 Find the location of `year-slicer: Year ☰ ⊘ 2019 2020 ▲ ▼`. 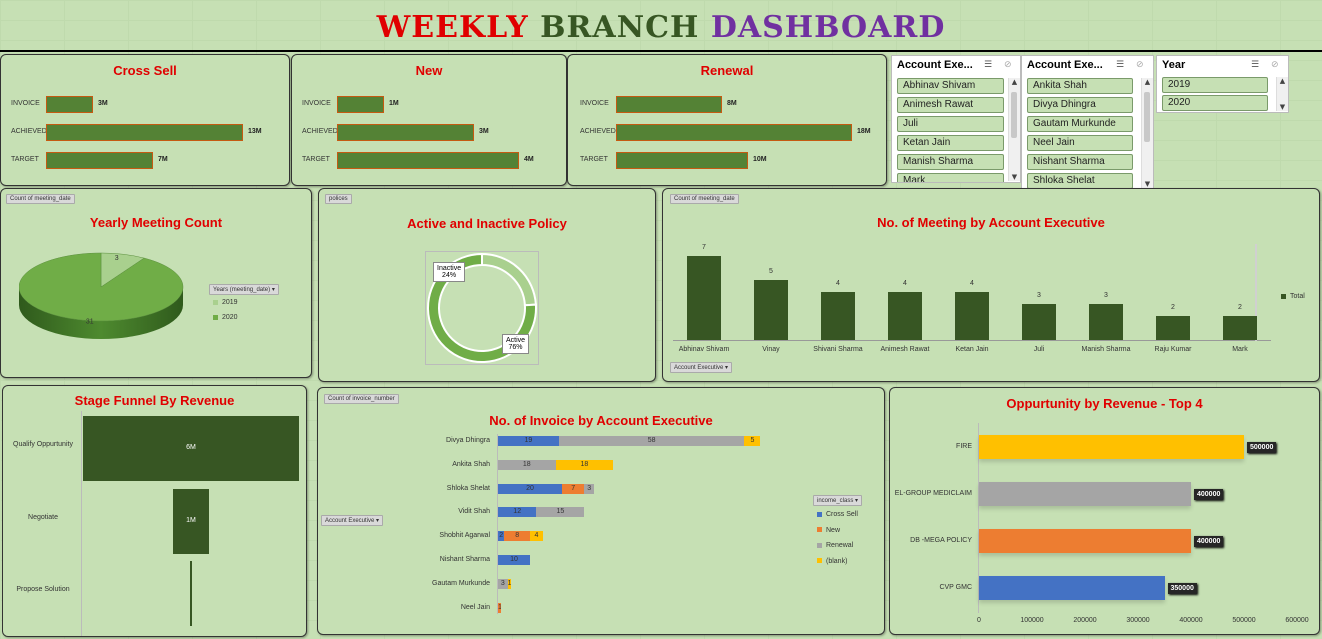

year-slicer: Year ☰ ⊘ 2019 2020 ▲ ▼ is located at coordinates (1222, 84).